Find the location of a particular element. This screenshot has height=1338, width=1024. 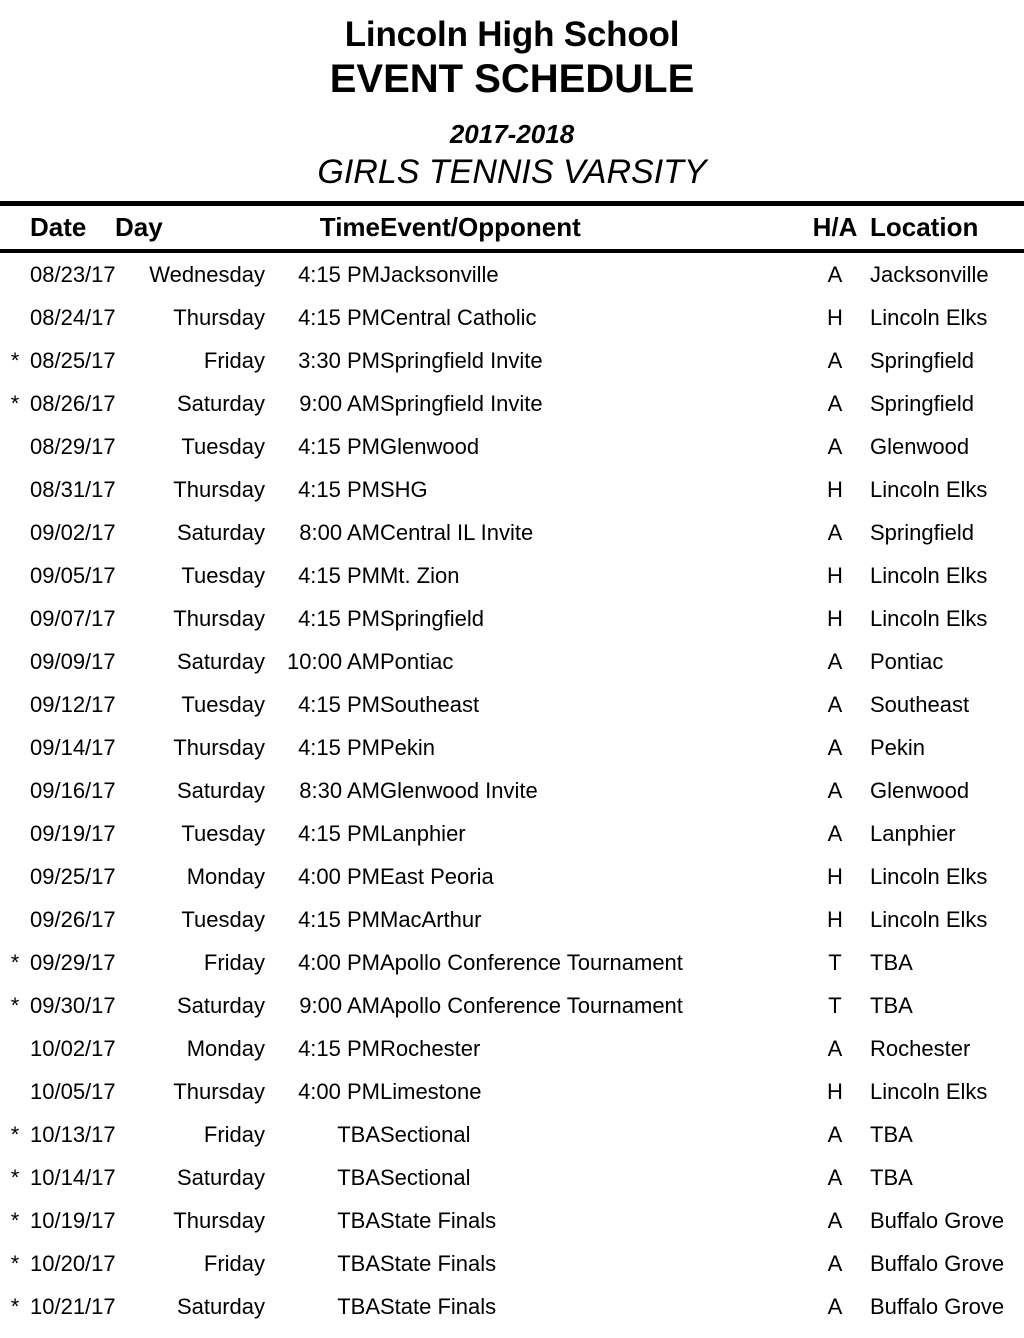

row-location: Pontiac is located at coordinates (907, 661).